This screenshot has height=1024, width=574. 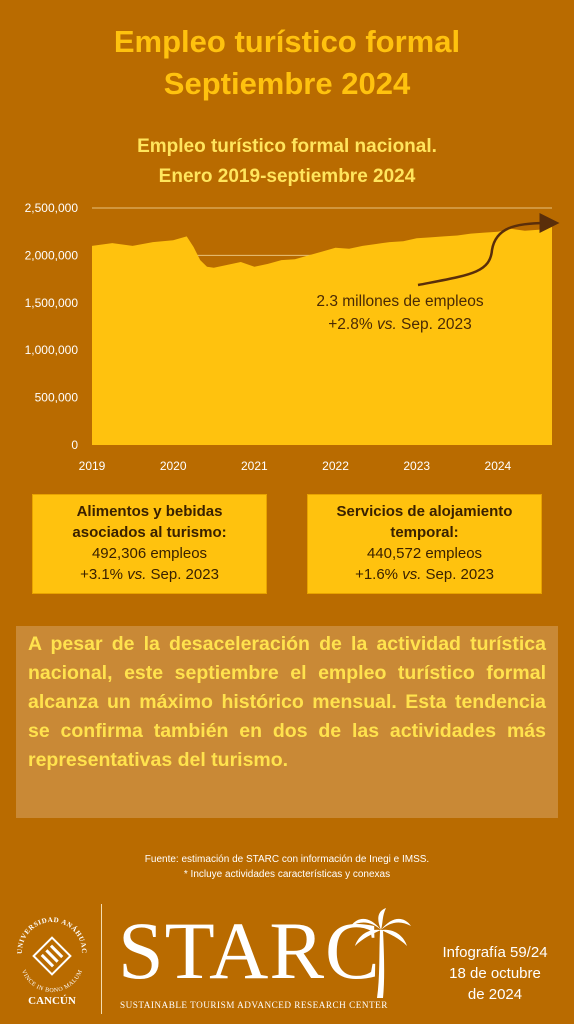 I want to click on x-tick-label: 2023, so click(x=416, y=466).